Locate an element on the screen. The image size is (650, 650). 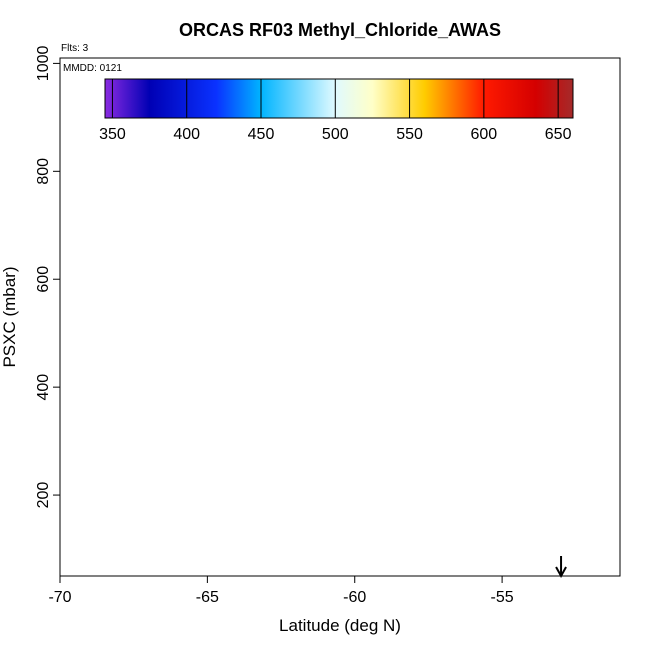
y-tick-label: 400 is located at coordinates (43, 387).